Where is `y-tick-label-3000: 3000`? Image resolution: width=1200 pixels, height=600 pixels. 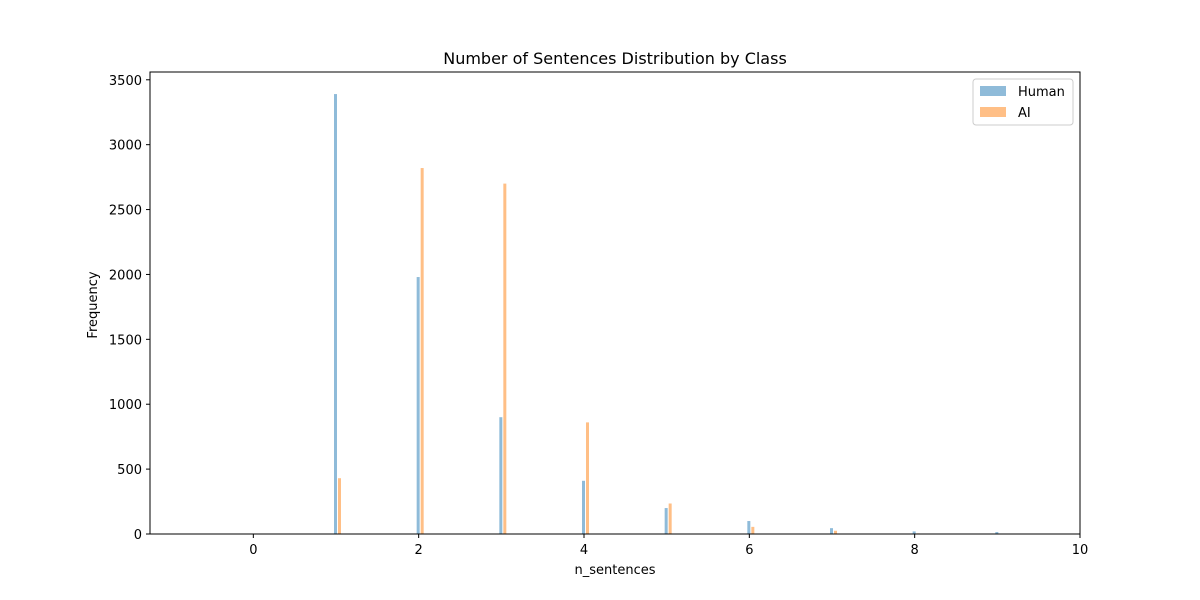 y-tick-label-3000: 3000 is located at coordinates (125, 146).